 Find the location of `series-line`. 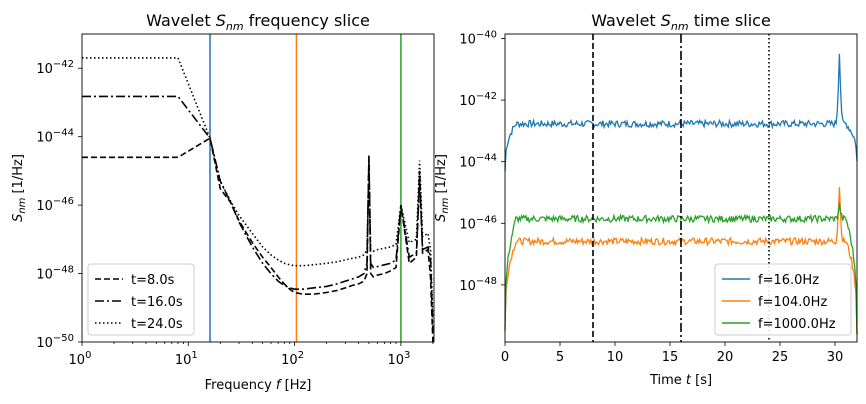

series-line is located at coordinates (681, 268).